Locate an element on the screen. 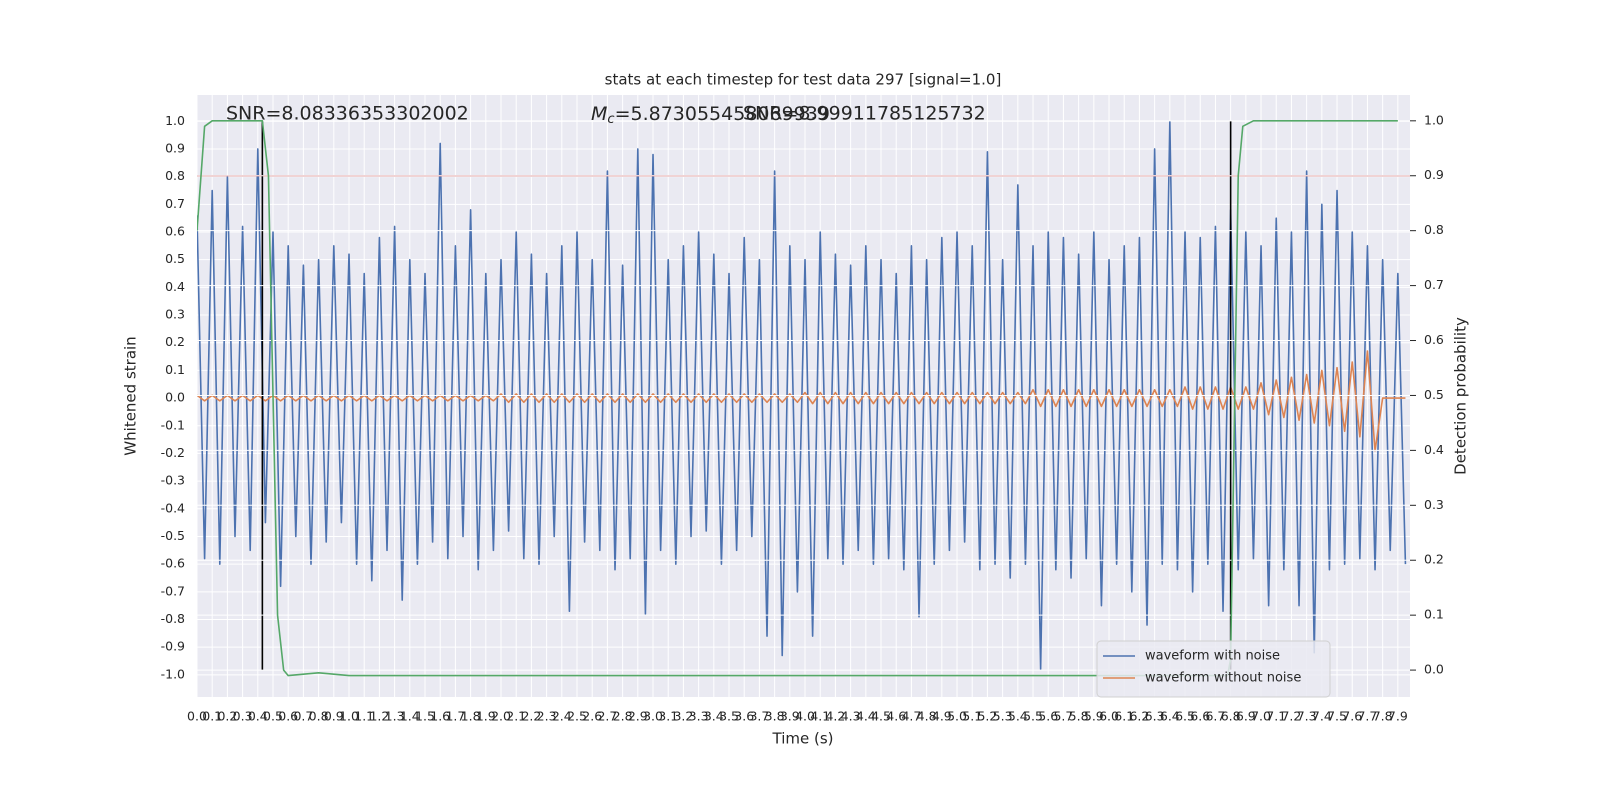 This screenshot has height=800, width=1600. x-tick-label: 4.7 is located at coordinates (911, 716).